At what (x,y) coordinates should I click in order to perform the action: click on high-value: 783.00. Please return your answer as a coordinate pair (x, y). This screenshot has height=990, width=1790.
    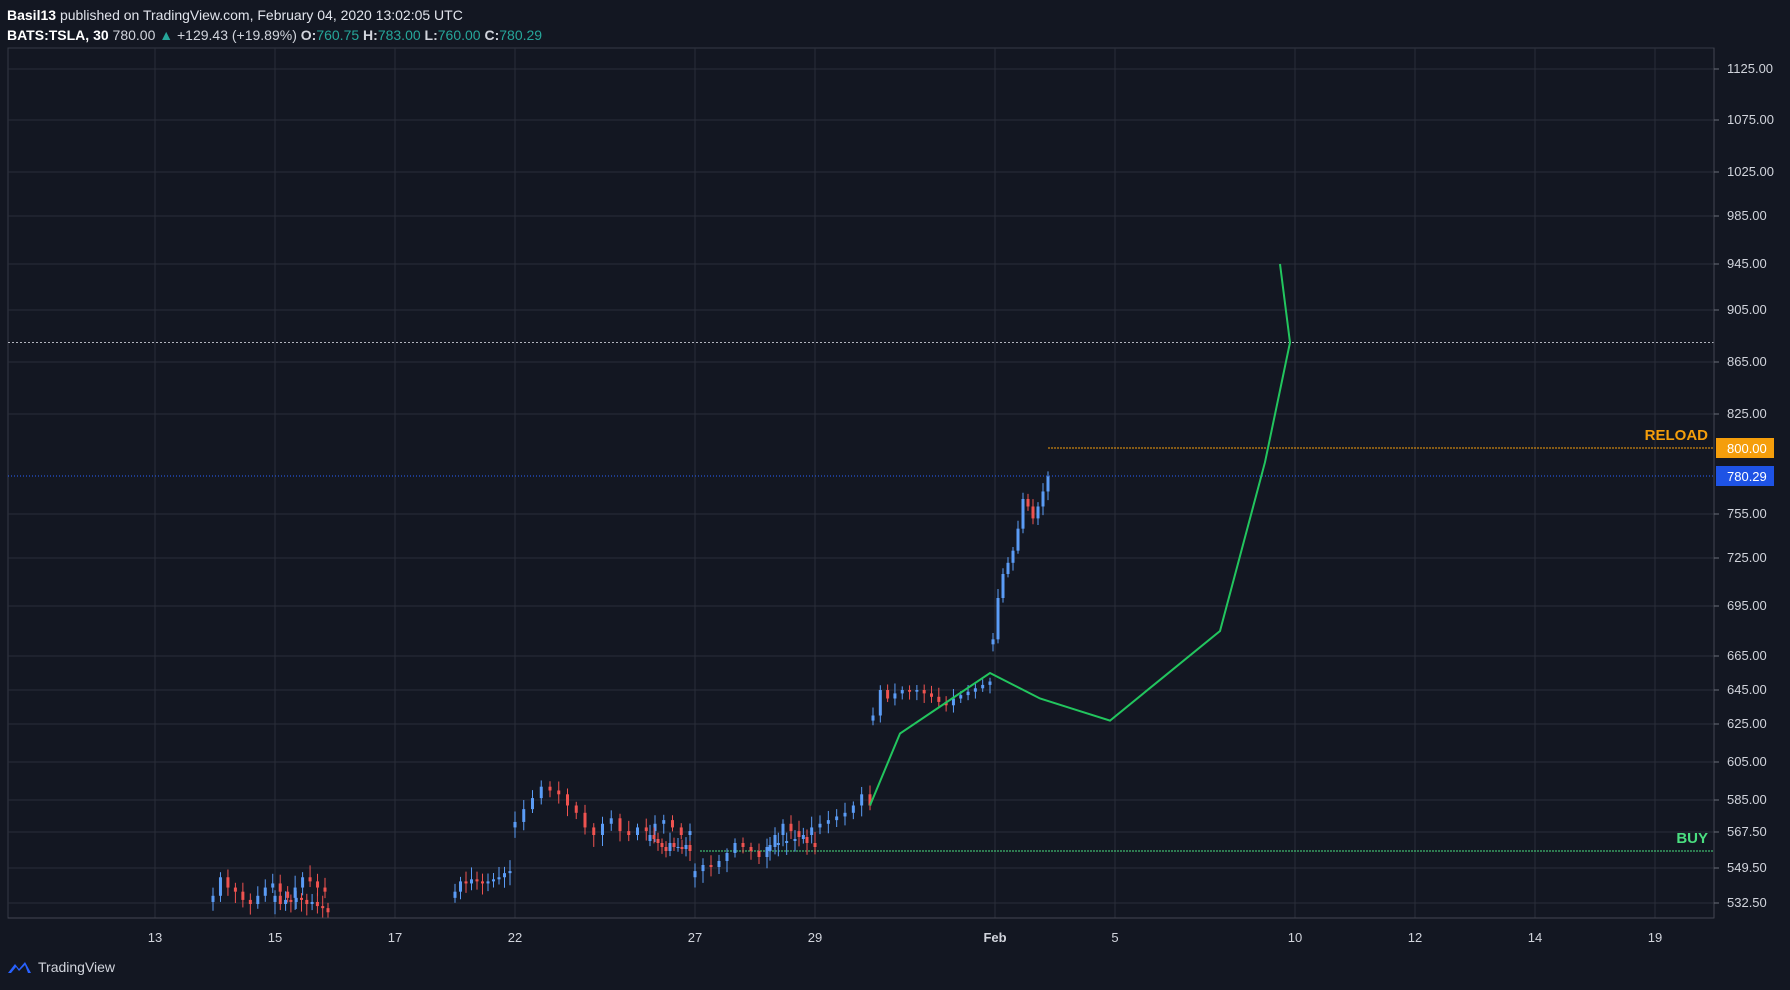
    Looking at the image, I should click on (399, 35).